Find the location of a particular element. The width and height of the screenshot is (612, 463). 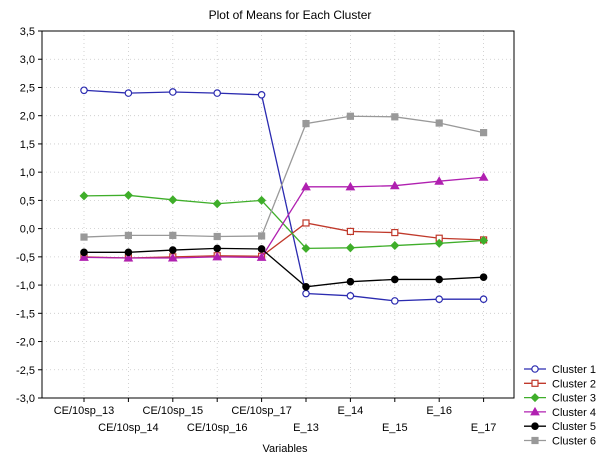

y-tick-label: -3,0 is located at coordinates (25, 399).